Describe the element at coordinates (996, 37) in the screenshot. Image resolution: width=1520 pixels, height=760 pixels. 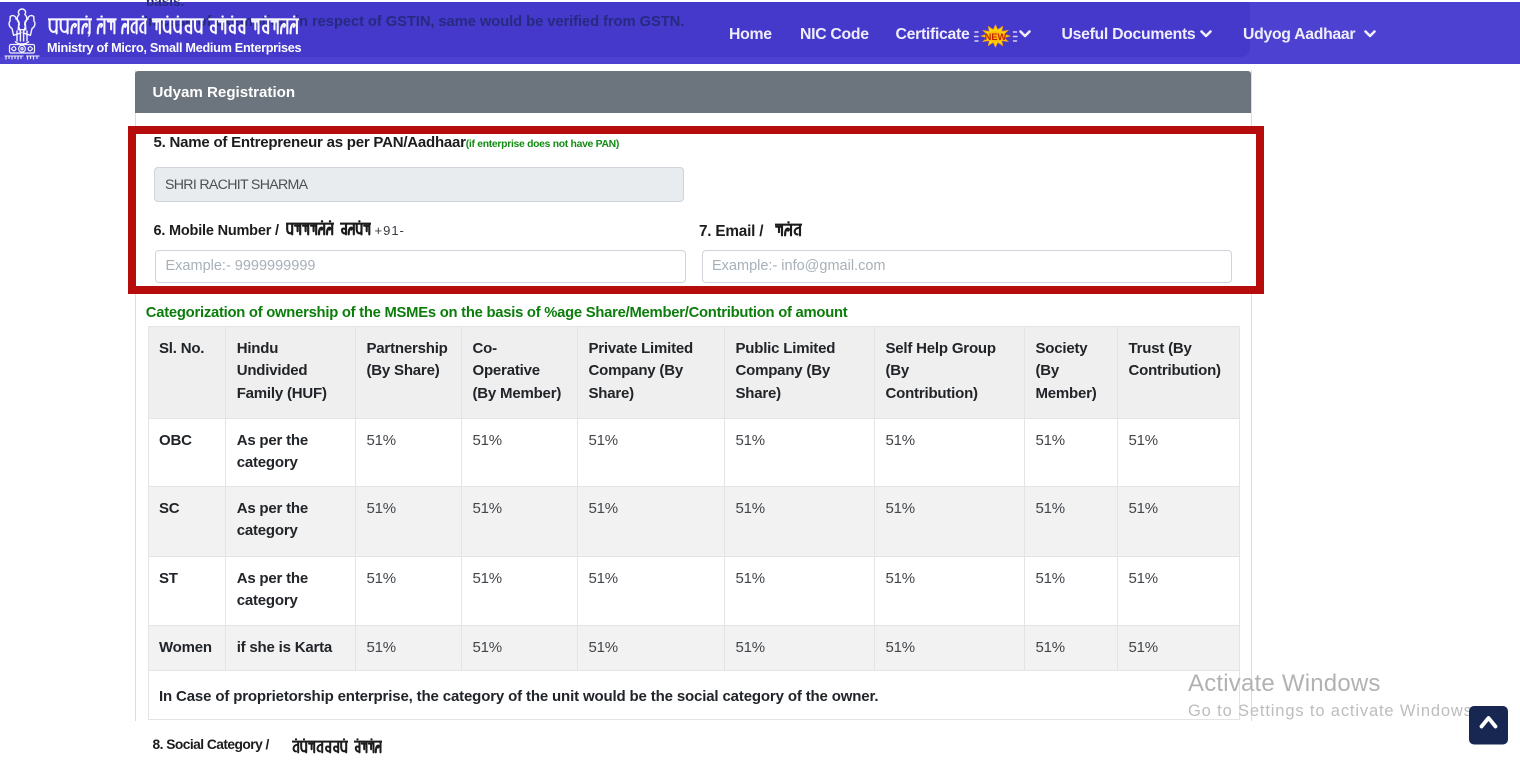
I see `svg-text: NEW` at that location.